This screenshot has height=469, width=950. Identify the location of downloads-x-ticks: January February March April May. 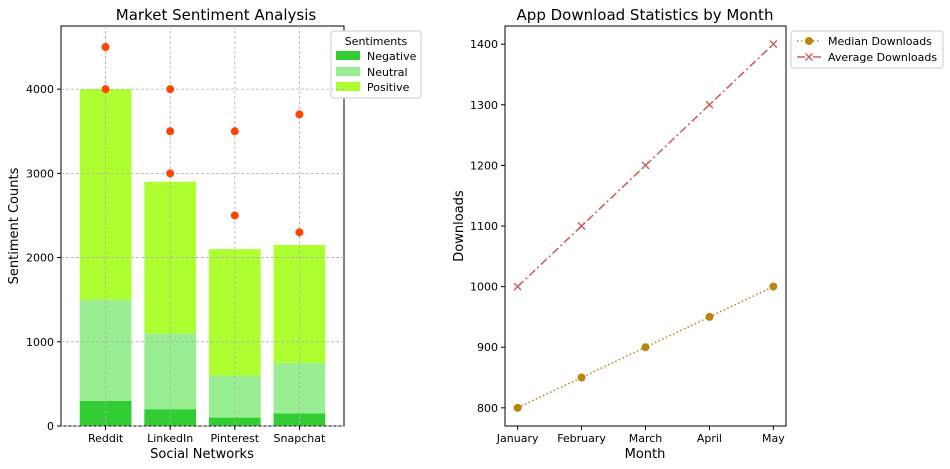
(640, 435).